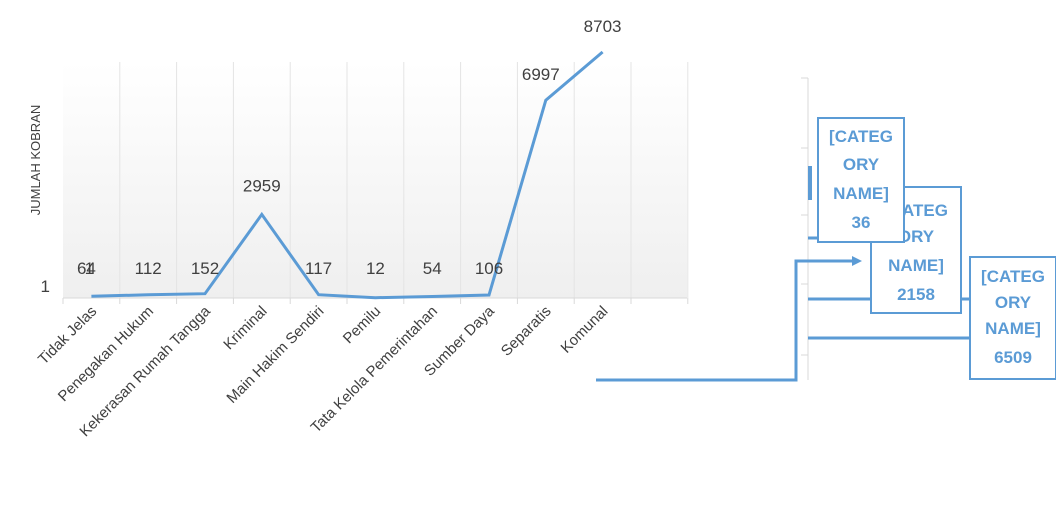 The width and height of the screenshot is (1056, 521). Describe the element at coordinates (89, 268) in the screenshot. I see `data-label: 1` at that location.